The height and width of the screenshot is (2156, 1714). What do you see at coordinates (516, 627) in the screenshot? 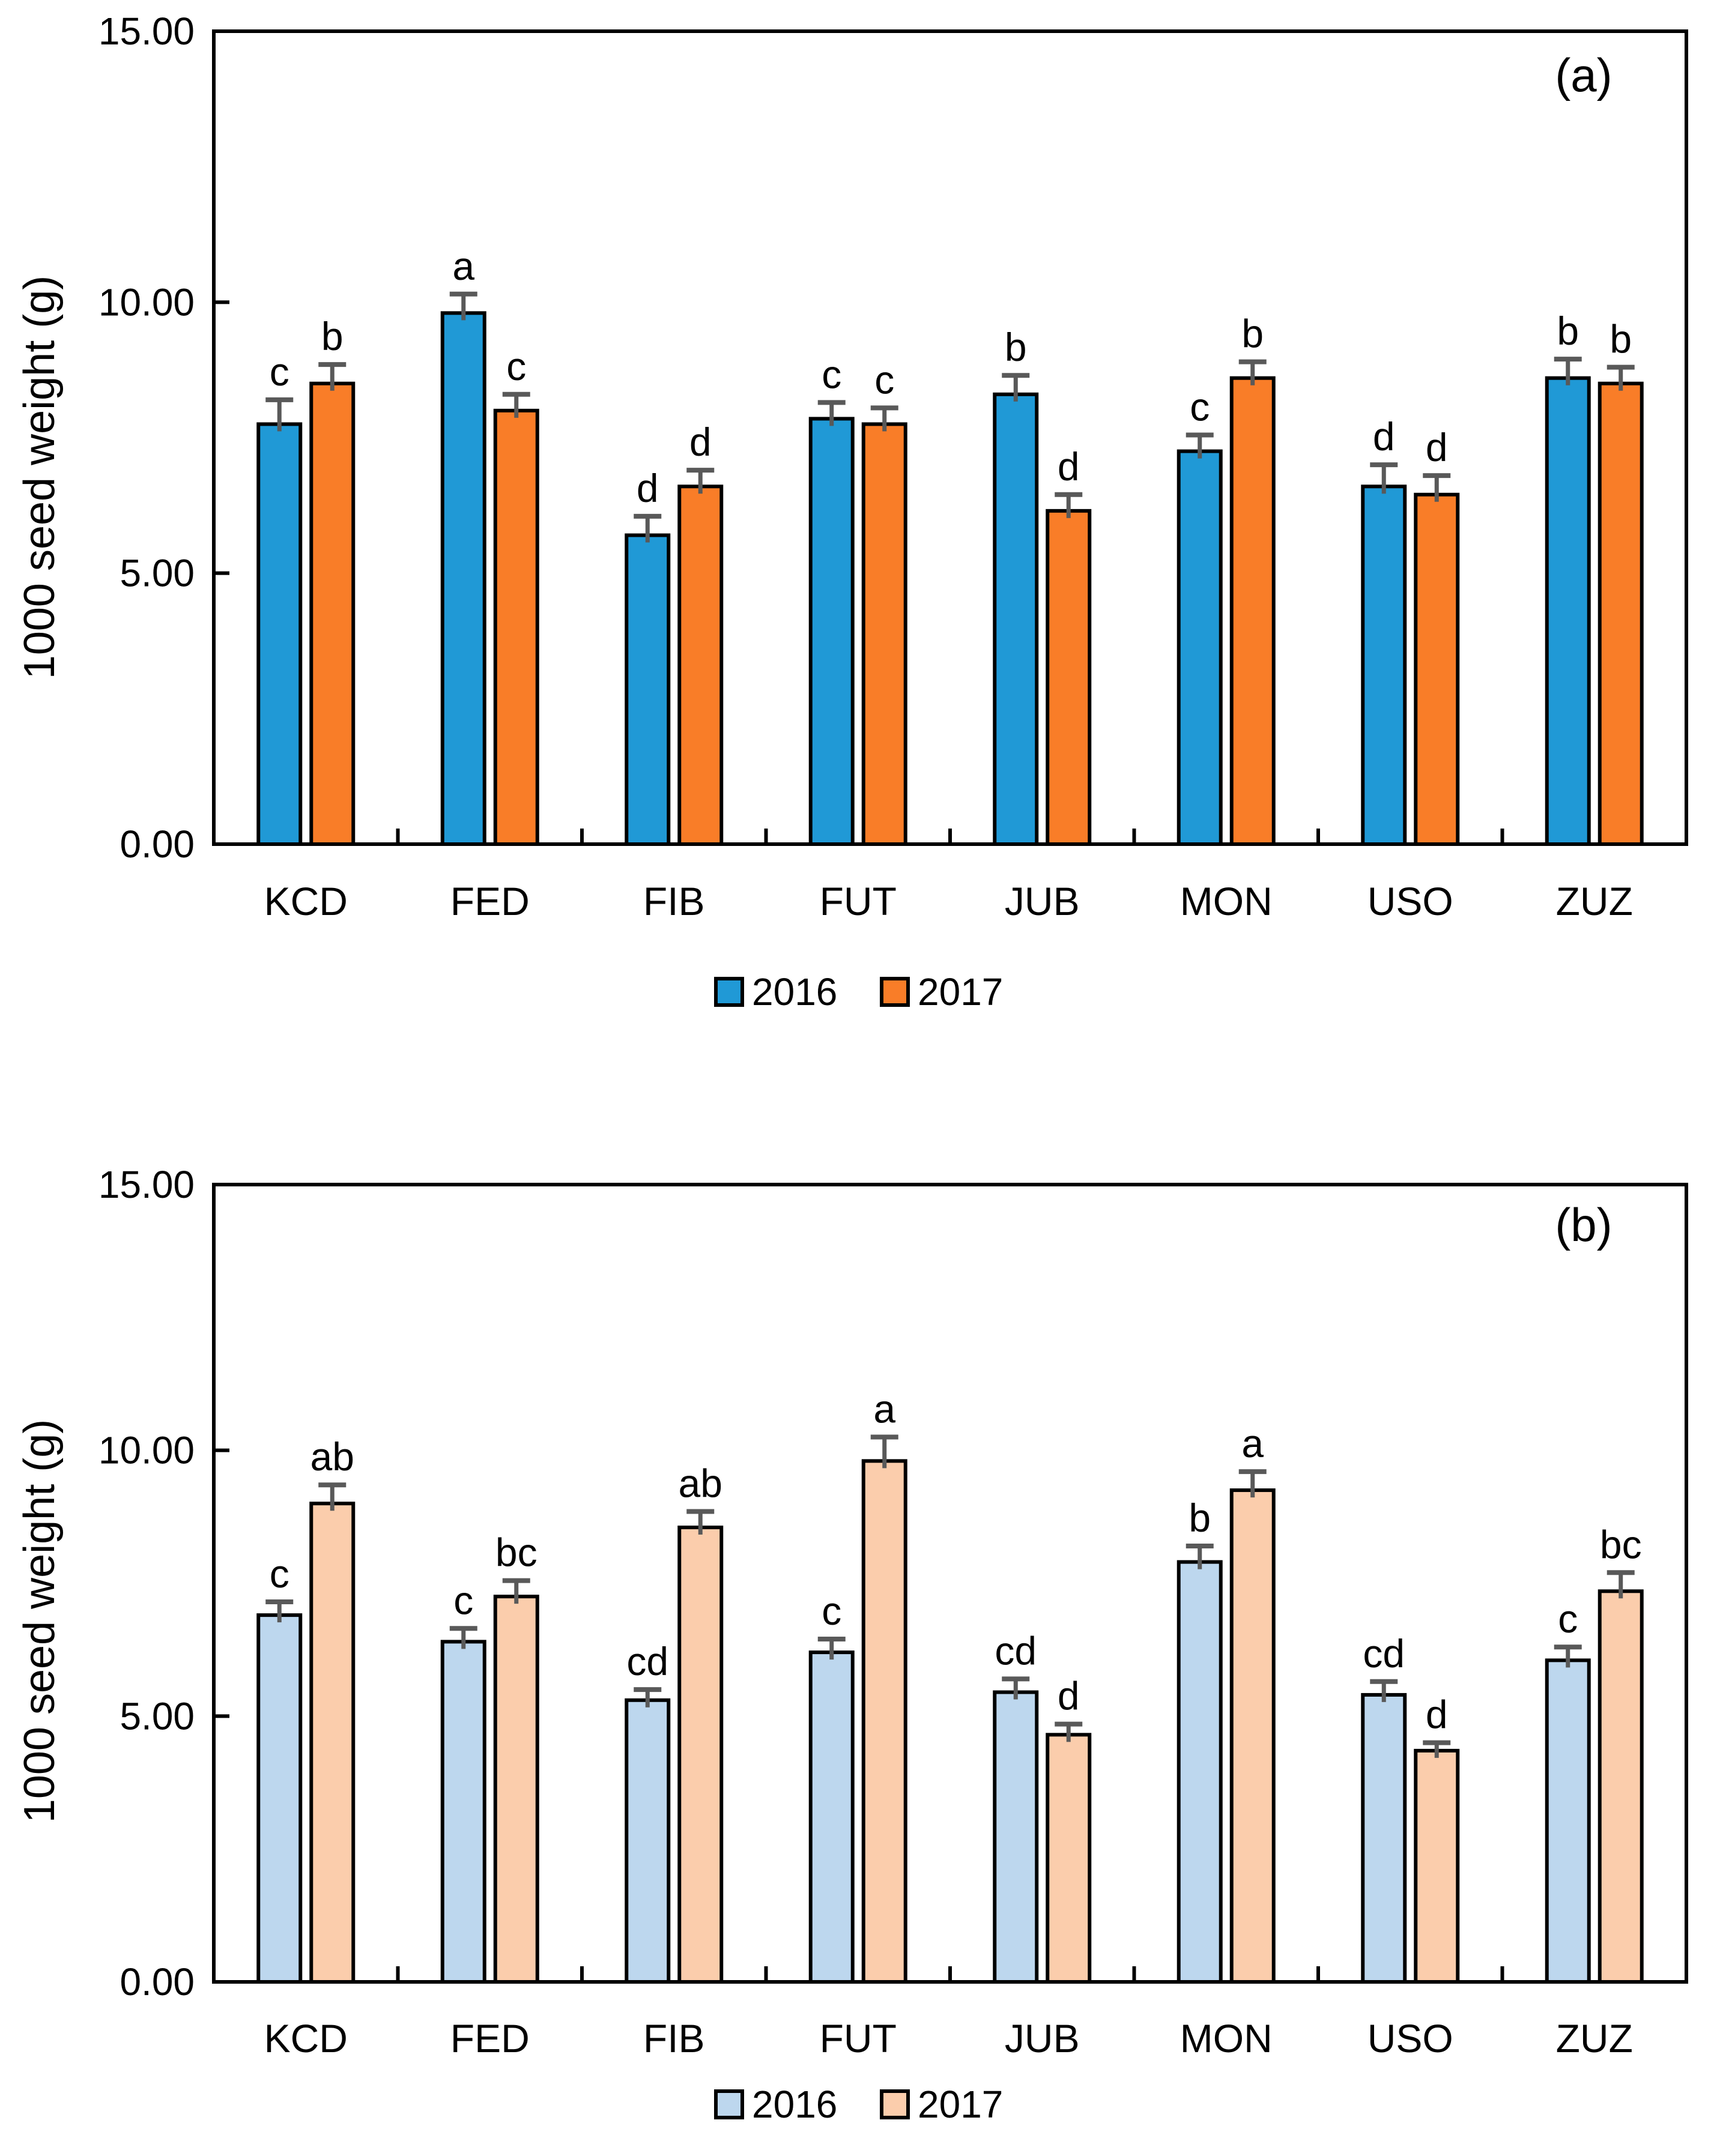
I see `bar-a-FED-2017` at bounding box center [516, 627].